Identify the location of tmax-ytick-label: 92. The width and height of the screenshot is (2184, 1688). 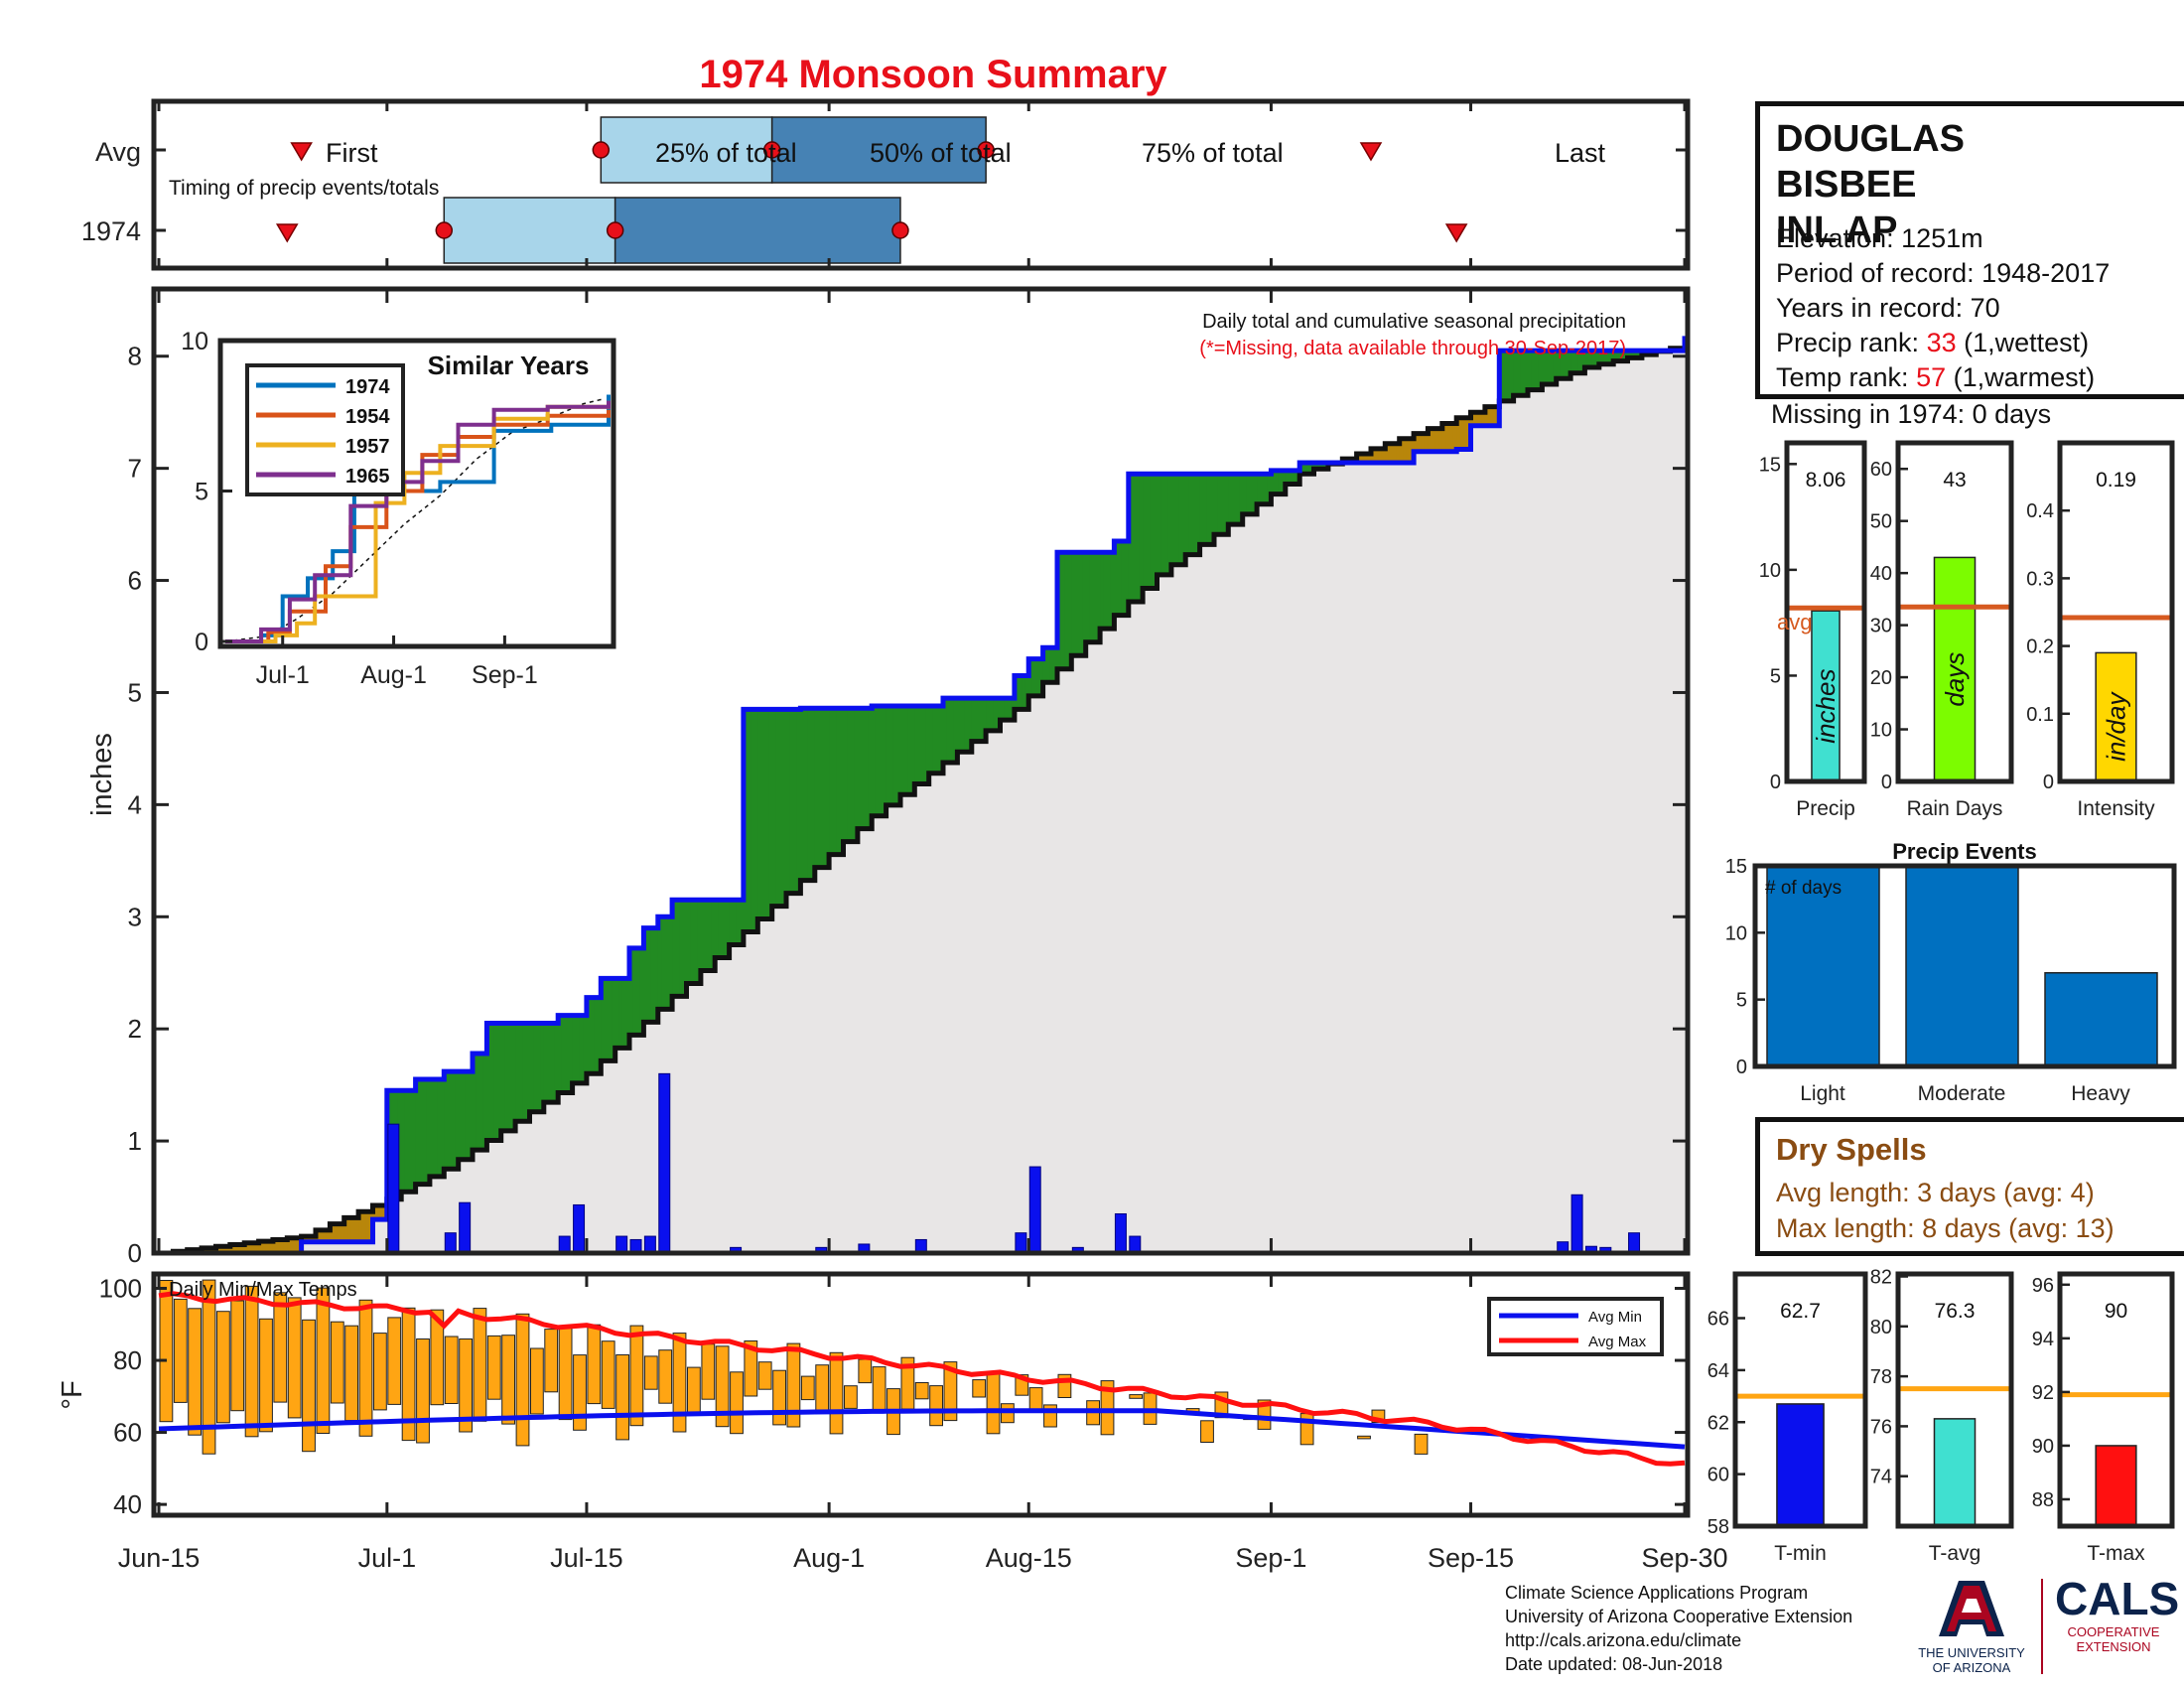
(2043, 1393).